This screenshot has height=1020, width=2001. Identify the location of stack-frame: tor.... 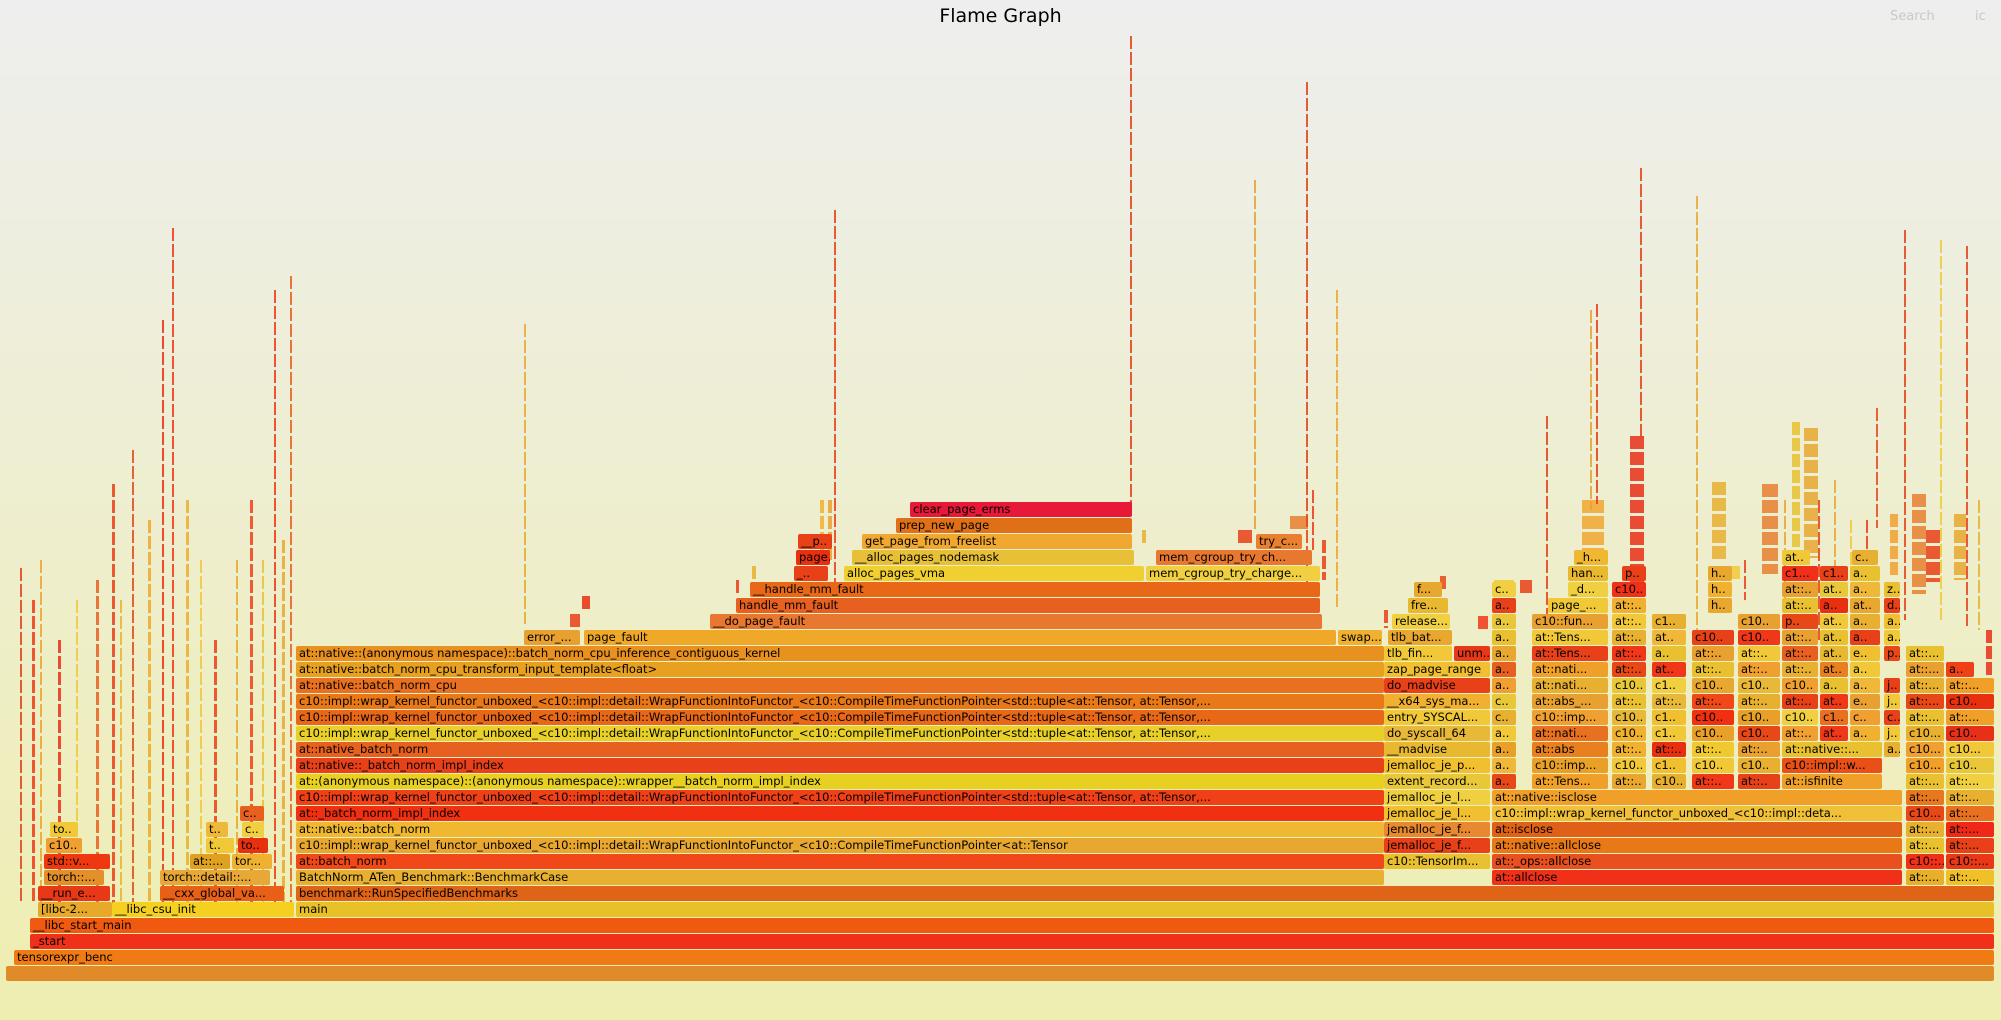
(252, 861).